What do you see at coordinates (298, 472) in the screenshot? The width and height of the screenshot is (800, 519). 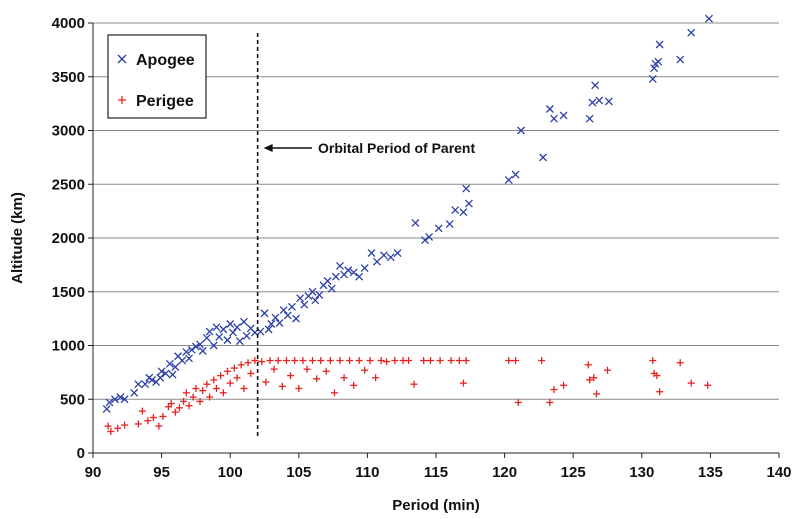 I see `x-tick-label: 105` at bounding box center [298, 472].